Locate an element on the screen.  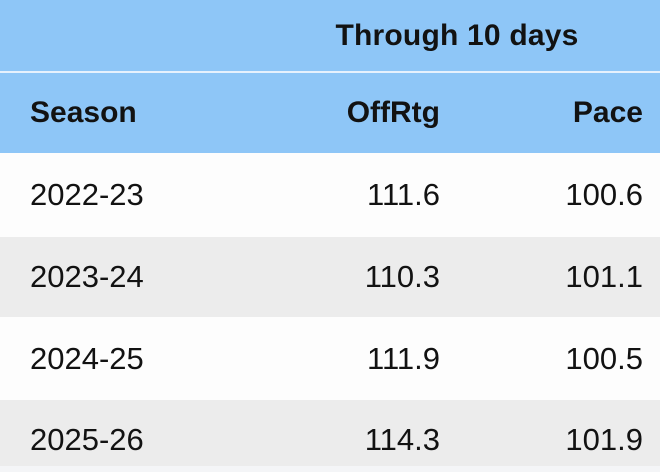
pace-cell: 101.1 is located at coordinates (604, 276).